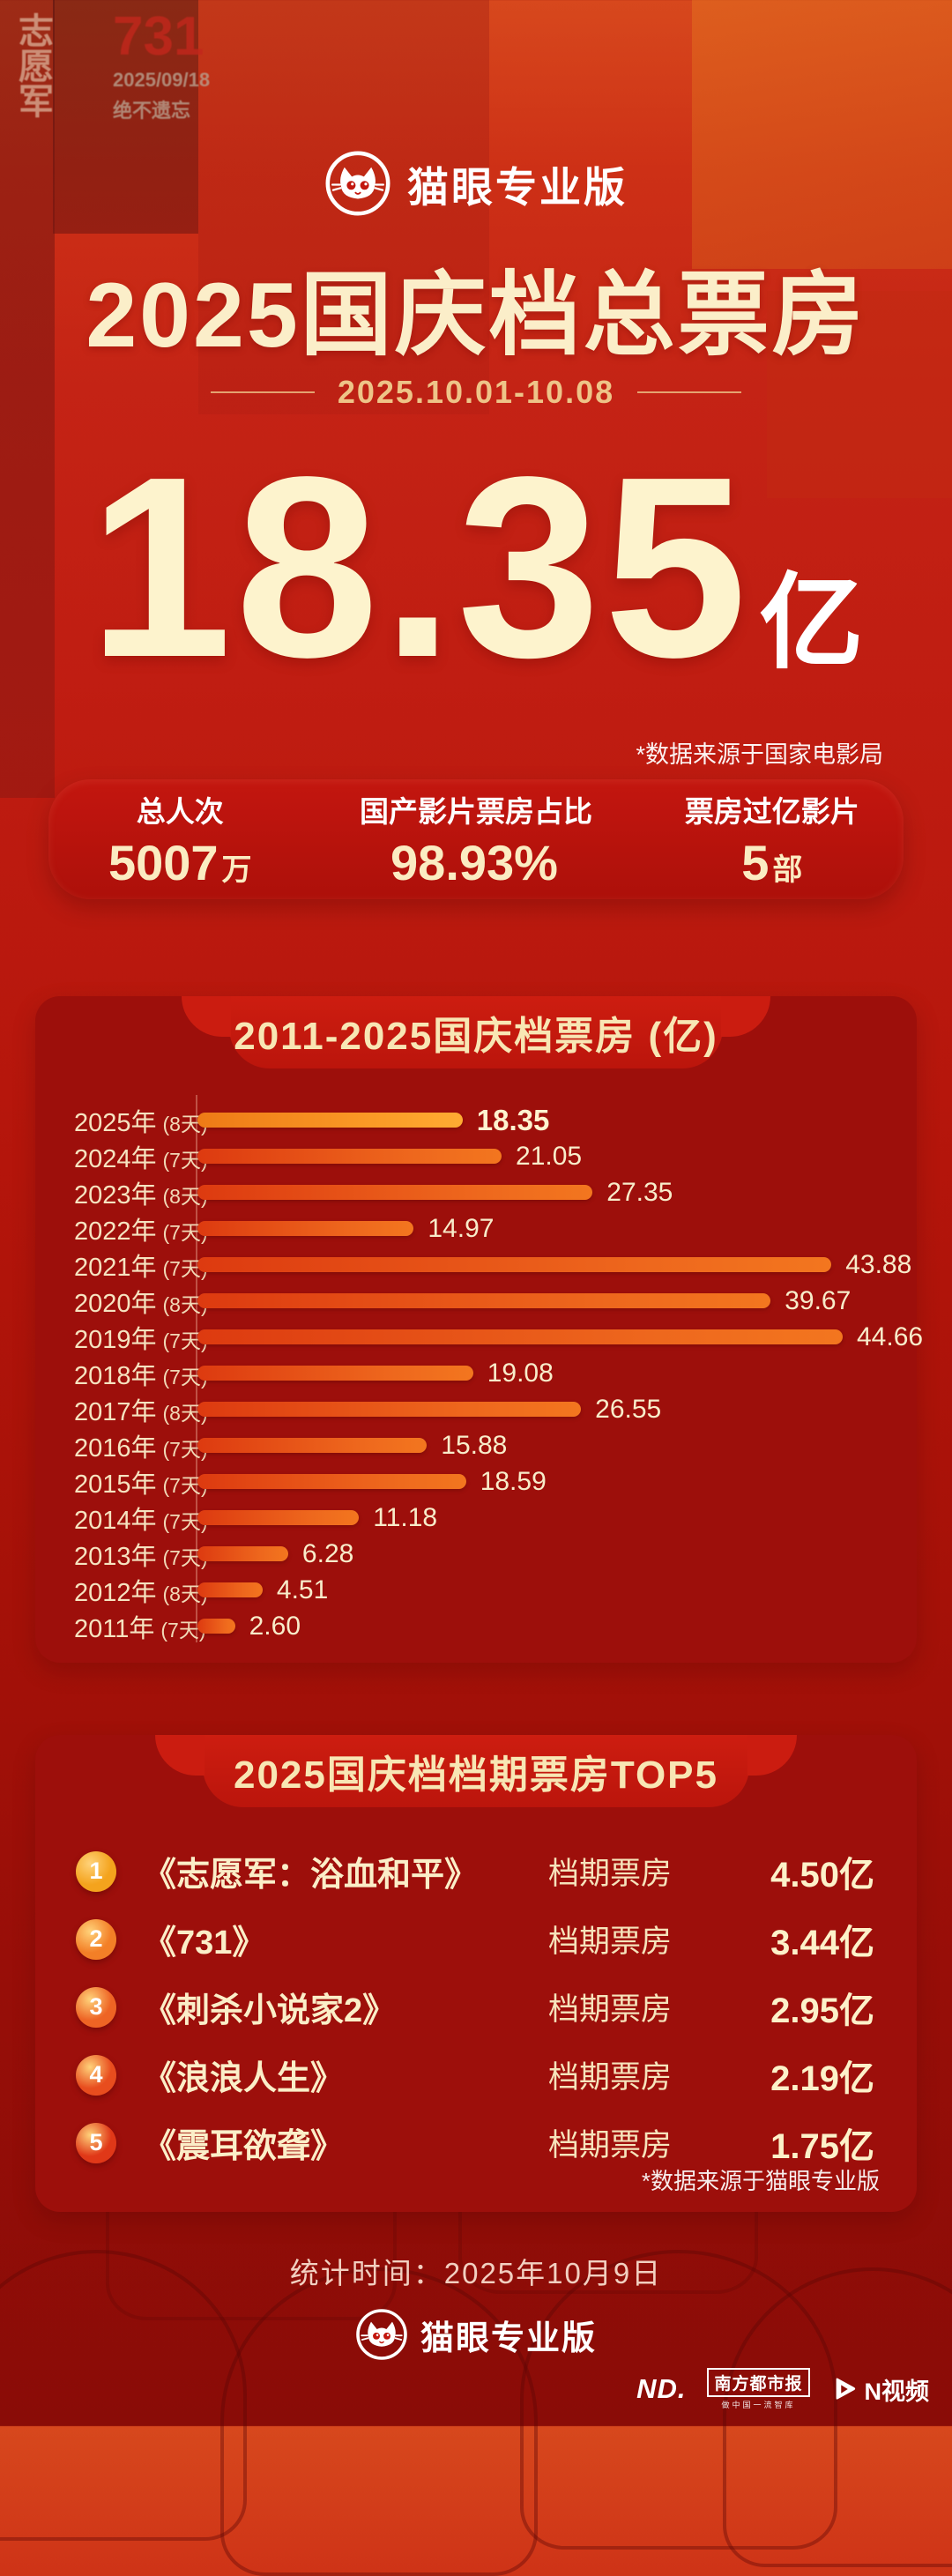 Image resolution: width=952 pixels, height=2576 pixels. What do you see at coordinates (508, 2338) in the screenshot?
I see `footer-brand-name: 猫眼专业版` at bounding box center [508, 2338].